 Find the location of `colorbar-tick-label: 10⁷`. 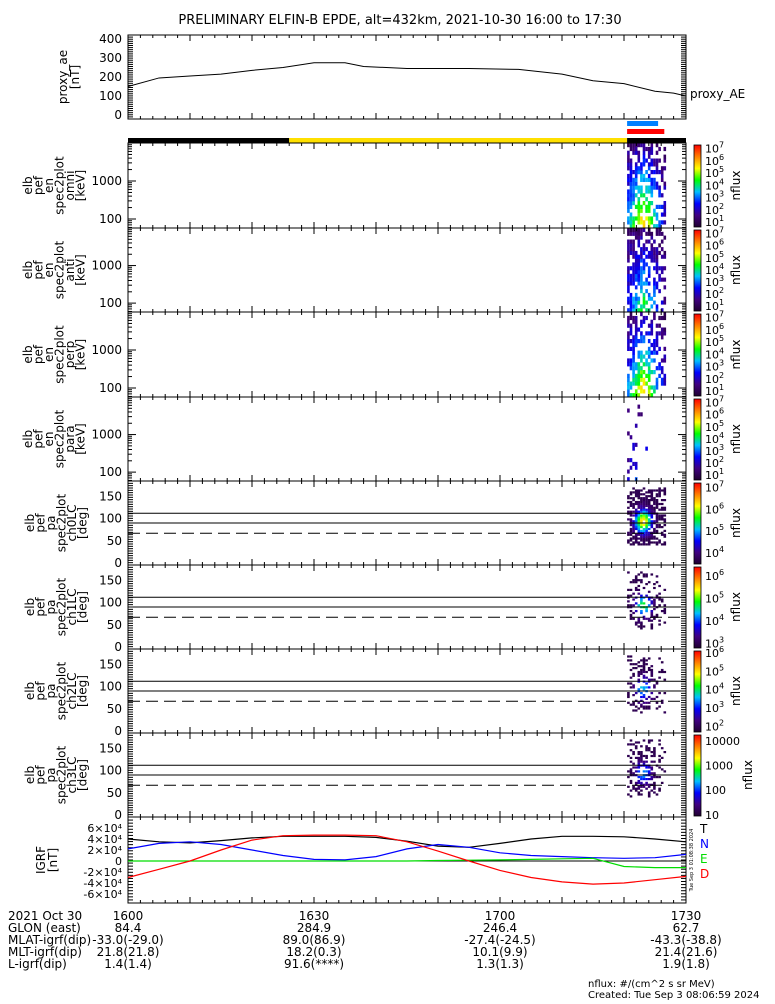

colorbar-tick-label: 10⁷ is located at coordinates (714, 486).